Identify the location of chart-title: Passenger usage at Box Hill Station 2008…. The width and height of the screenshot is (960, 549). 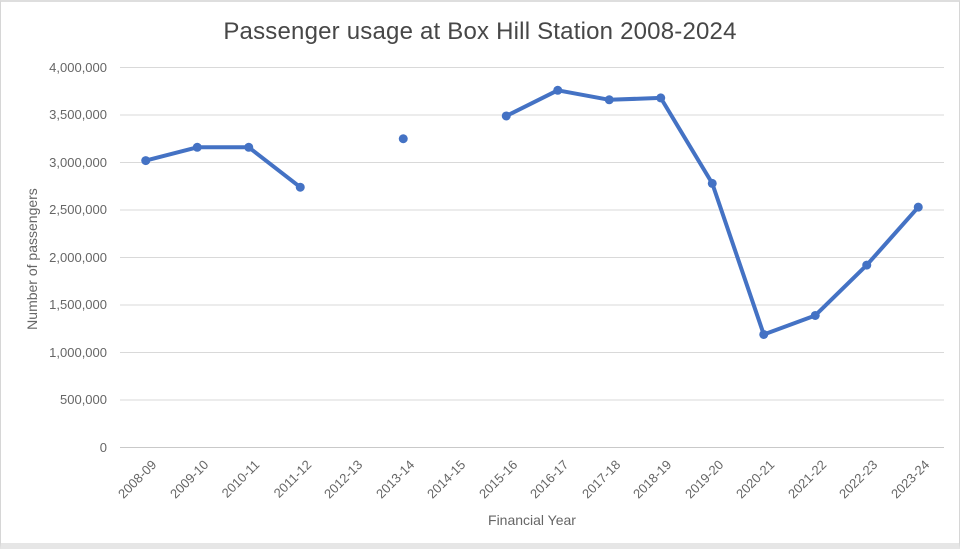
(480, 31).